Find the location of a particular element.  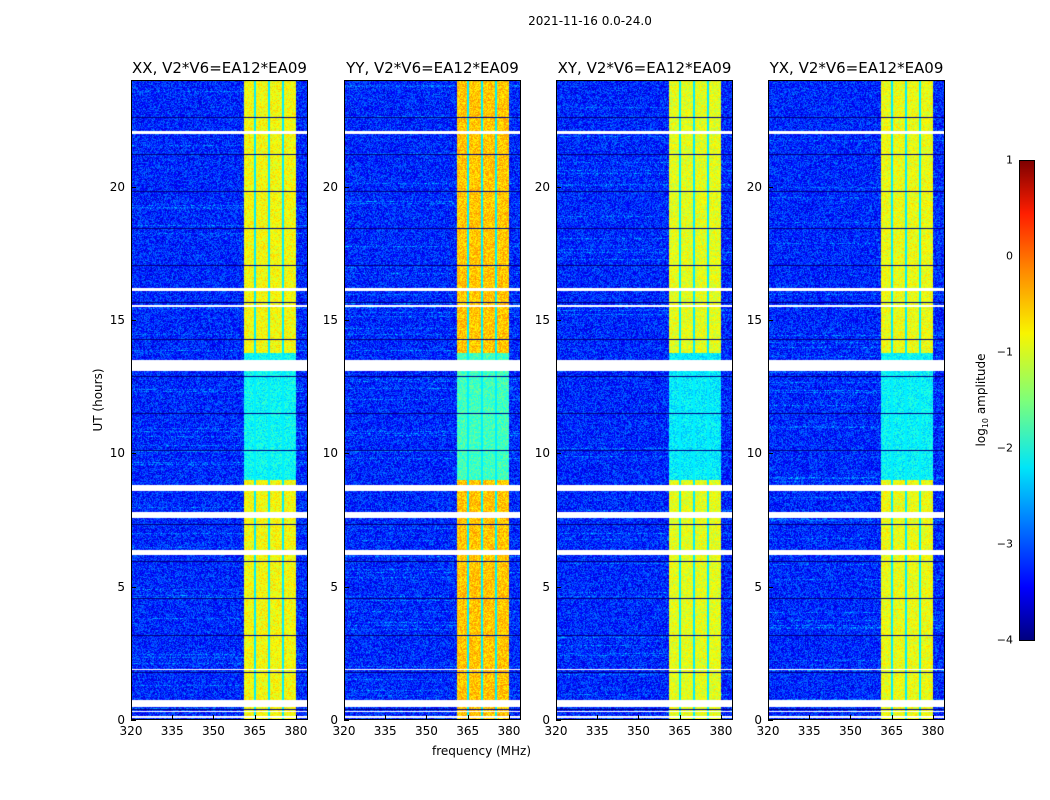

colorbar-tick-label: −3 is located at coordinates (1004, 544).